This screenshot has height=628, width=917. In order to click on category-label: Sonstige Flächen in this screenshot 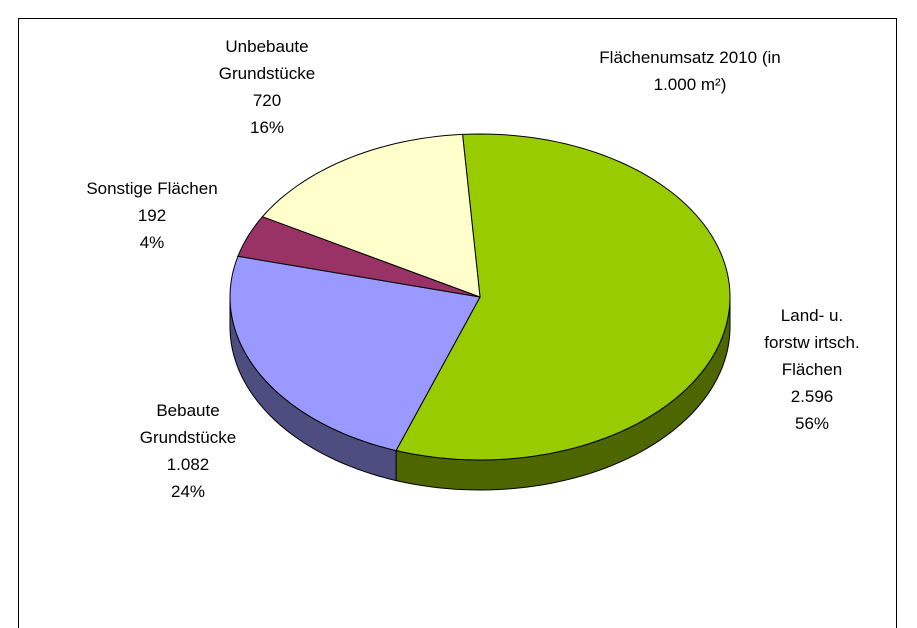, I will do `click(152, 188)`.